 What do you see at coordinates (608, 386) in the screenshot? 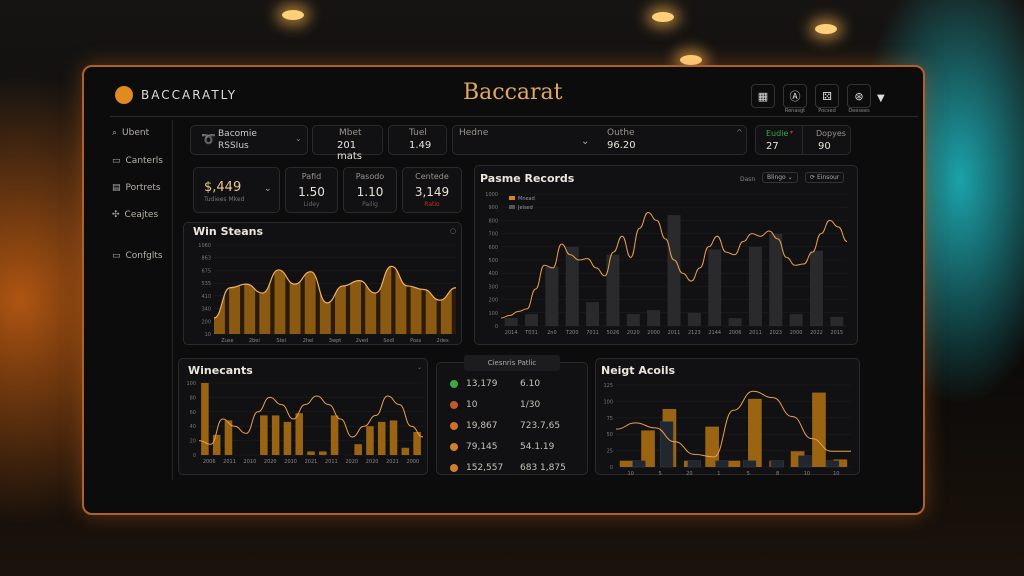
I see `y-tick-label: 125` at bounding box center [608, 386].